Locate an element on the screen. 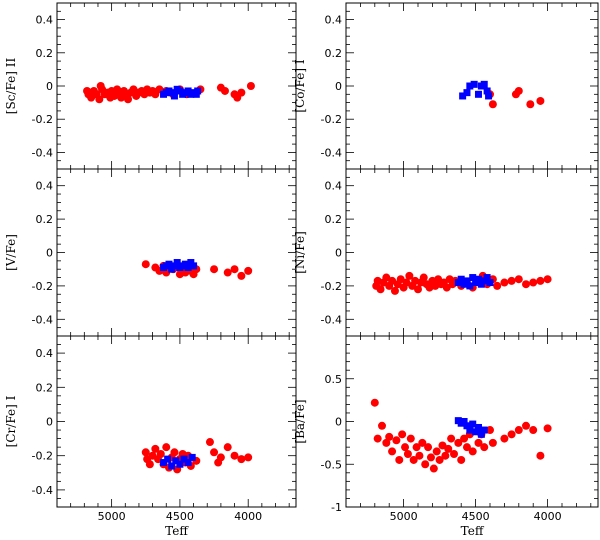 The width and height of the screenshot is (600, 540). y-tick-label: -0.4 is located at coordinates (42, 152).